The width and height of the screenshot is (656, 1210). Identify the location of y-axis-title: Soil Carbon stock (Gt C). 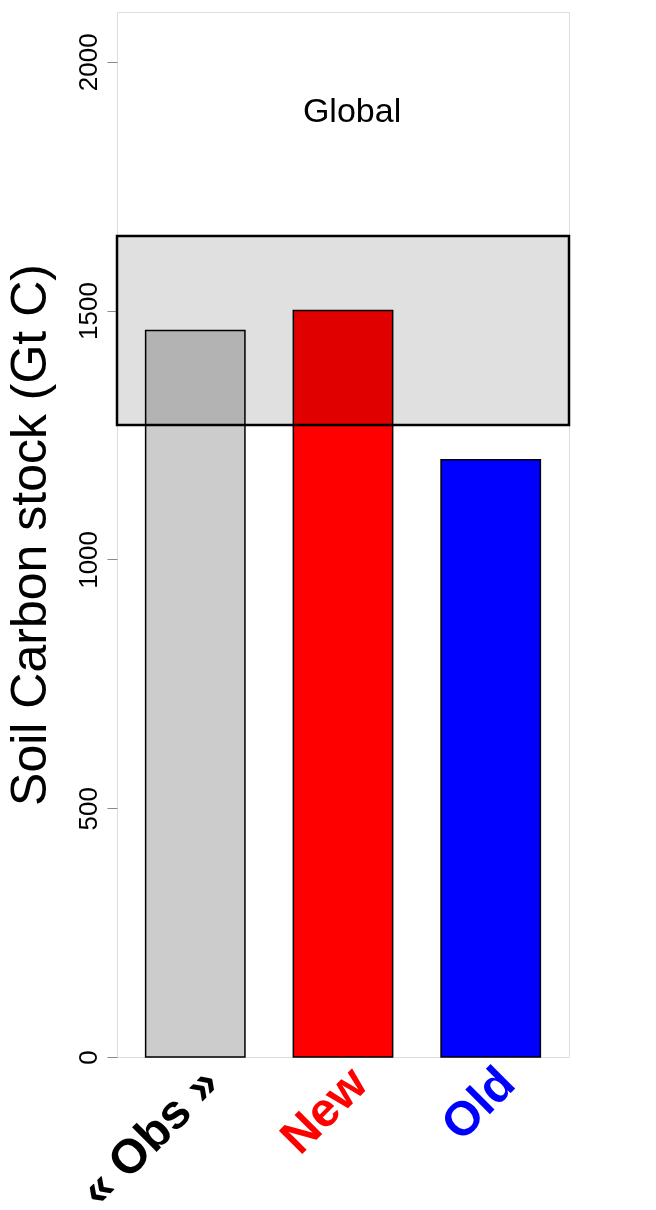
(28, 535).